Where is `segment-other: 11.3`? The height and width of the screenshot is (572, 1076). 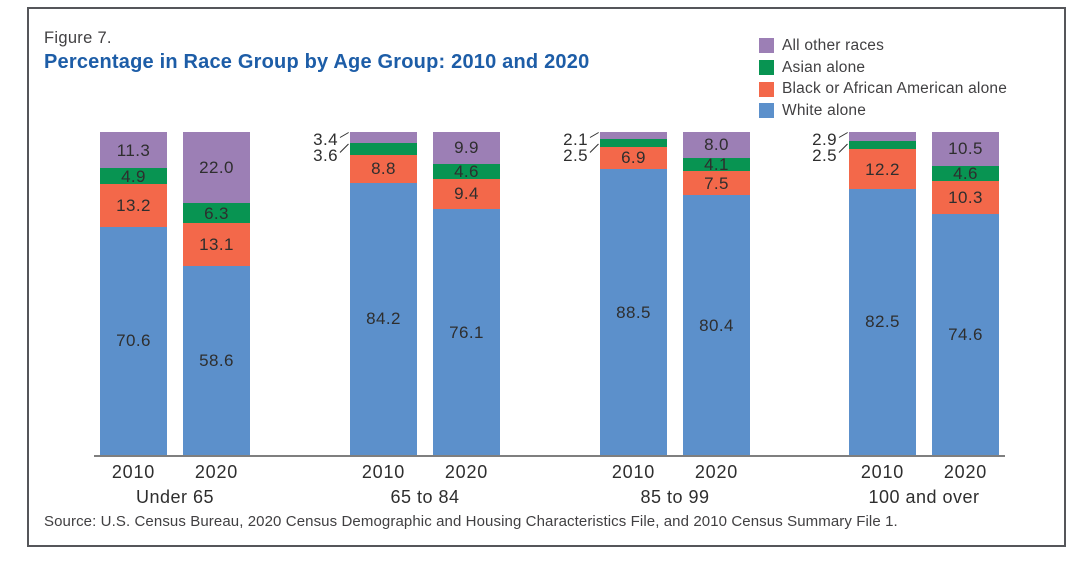
segment-other: 11.3 is located at coordinates (133, 150).